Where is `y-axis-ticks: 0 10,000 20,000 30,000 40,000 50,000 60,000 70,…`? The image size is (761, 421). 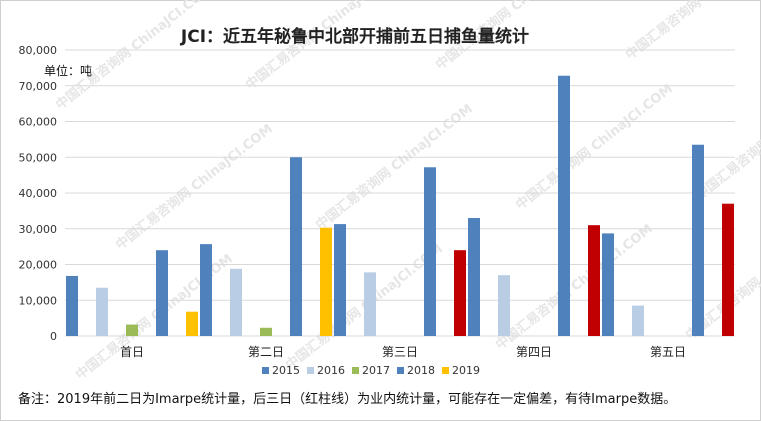
y-axis-ticks: 0 10,000 20,000 30,000 40,000 50,000 60,000 70,… is located at coordinates (38, 193).